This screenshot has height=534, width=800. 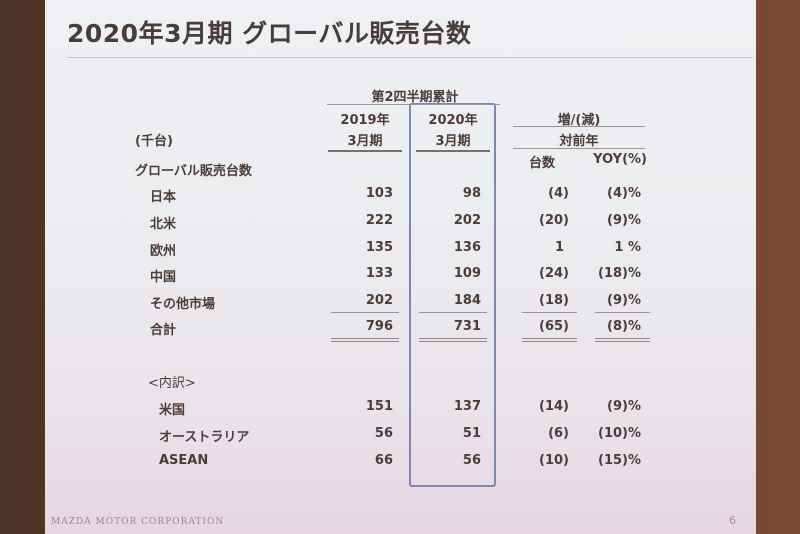 I want to click on subtotal-rule-yoy, so click(x=622, y=312).